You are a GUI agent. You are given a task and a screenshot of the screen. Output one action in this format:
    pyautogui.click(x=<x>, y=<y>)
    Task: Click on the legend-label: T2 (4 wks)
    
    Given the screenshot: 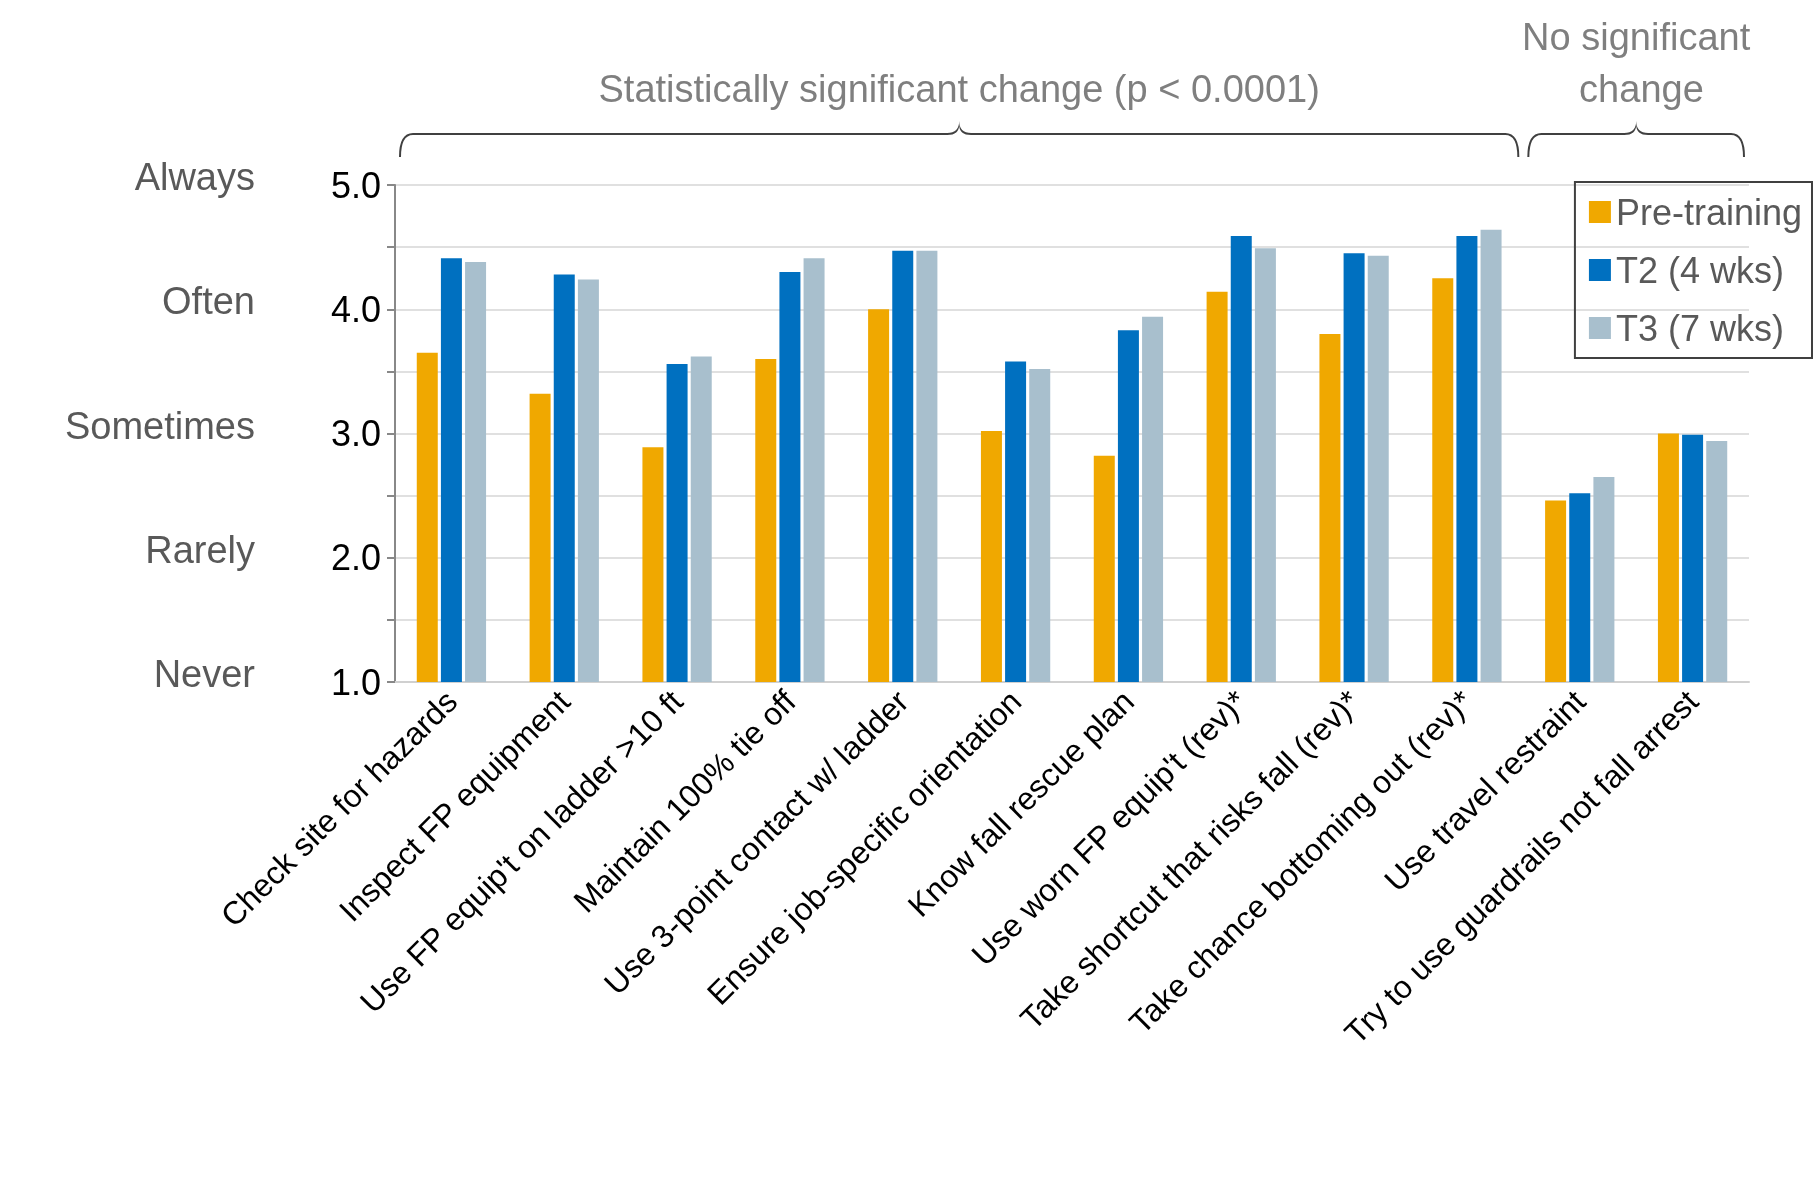 What is the action you would take?
    pyautogui.click(x=1699, y=270)
    